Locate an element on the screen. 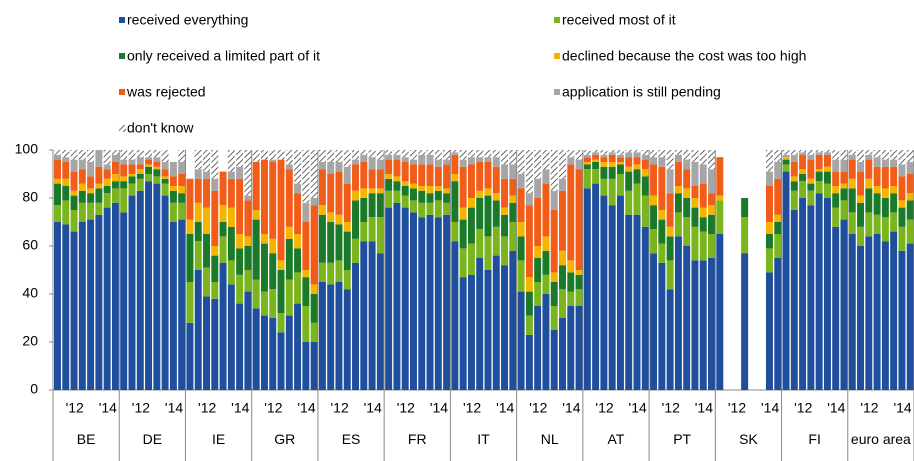  group-label-box: PT is located at coordinates (682, 439).